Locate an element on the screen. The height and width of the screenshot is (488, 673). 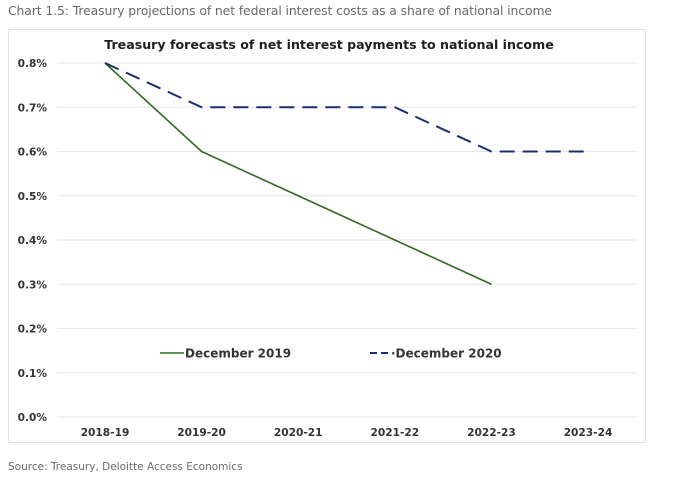
legend-label-december-2020: ·December 2020 is located at coordinates (446, 354).